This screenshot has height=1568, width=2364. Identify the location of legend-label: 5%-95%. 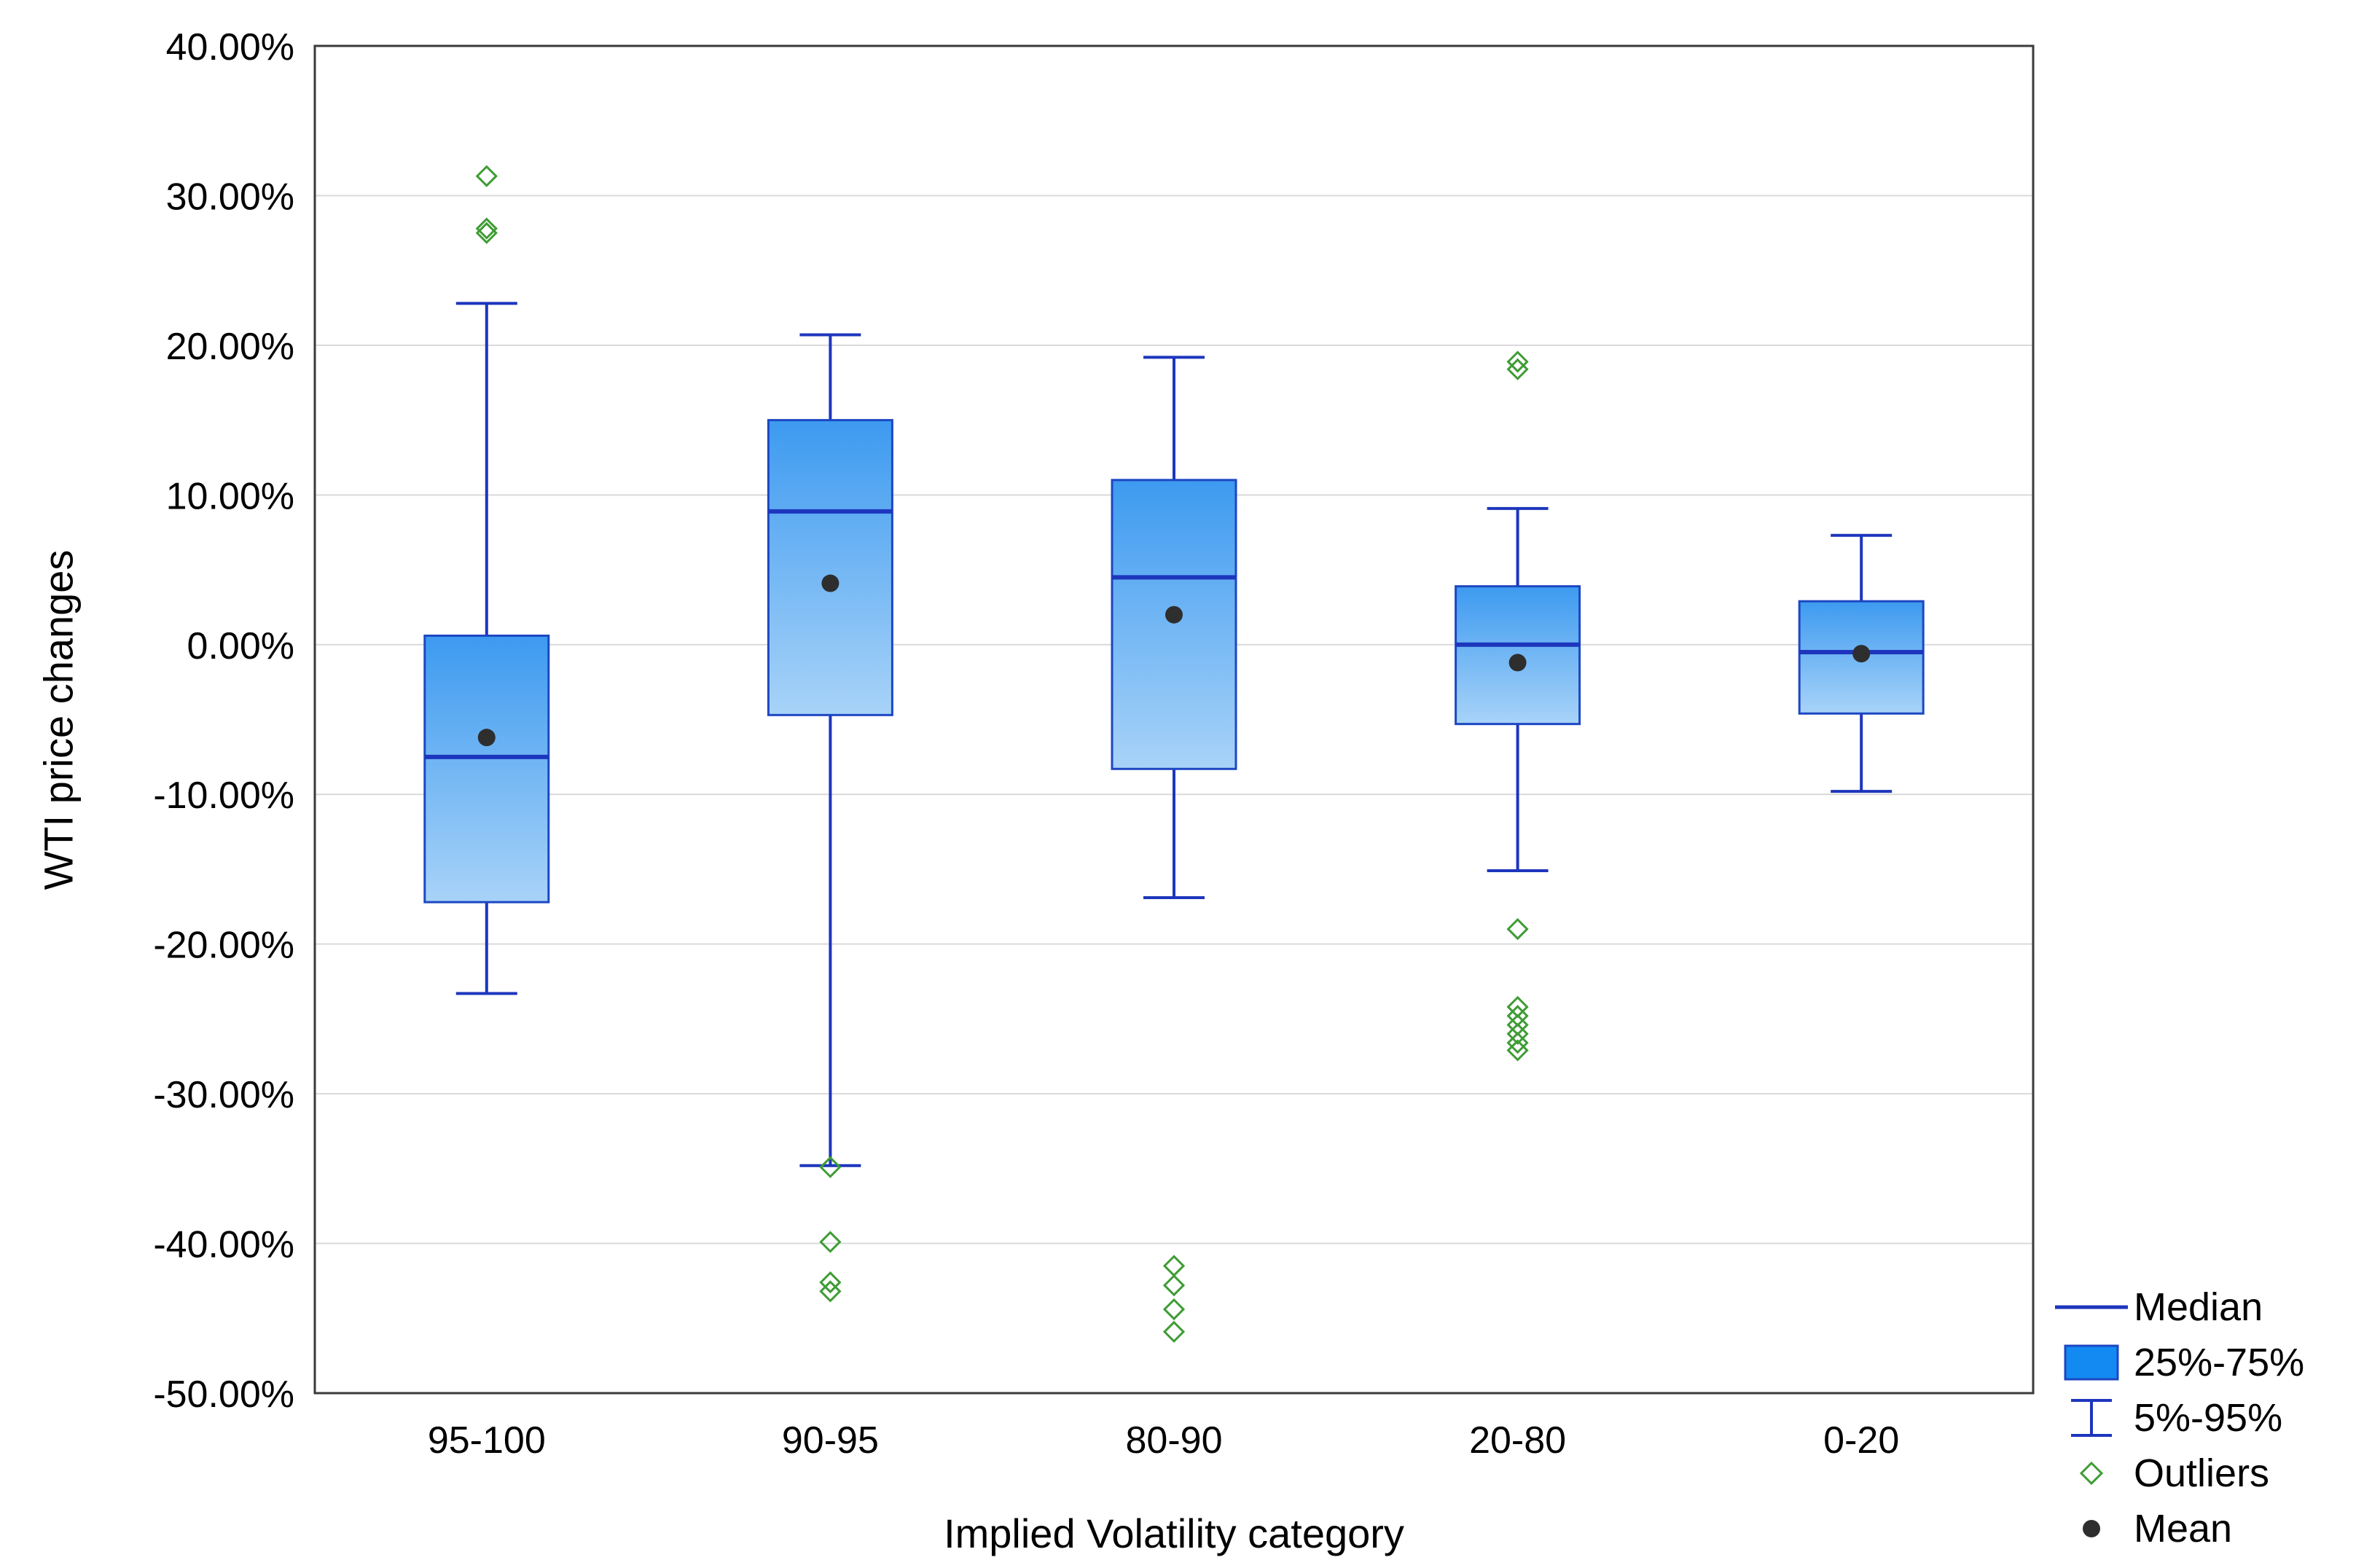
(2208, 1418).